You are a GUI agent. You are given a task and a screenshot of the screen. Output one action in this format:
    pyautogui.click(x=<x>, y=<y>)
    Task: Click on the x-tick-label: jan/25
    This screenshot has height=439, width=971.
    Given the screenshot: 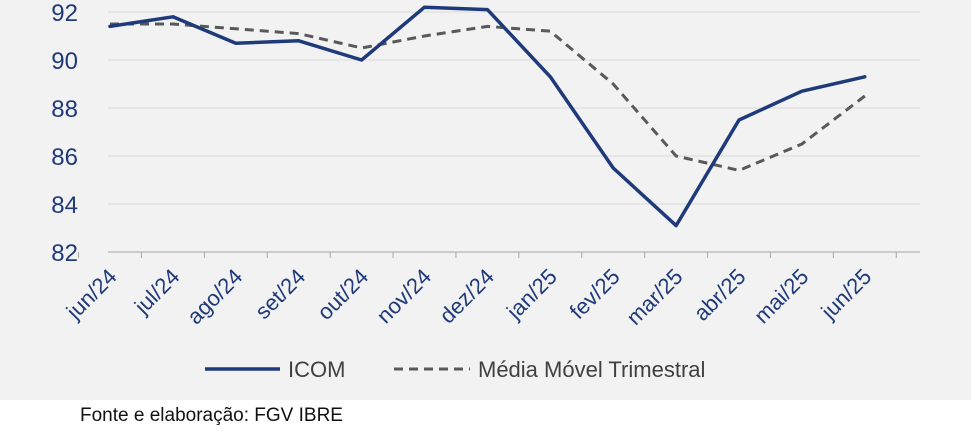 What is the action you would take?
    pyautogui.click(x=531, y=294)
    